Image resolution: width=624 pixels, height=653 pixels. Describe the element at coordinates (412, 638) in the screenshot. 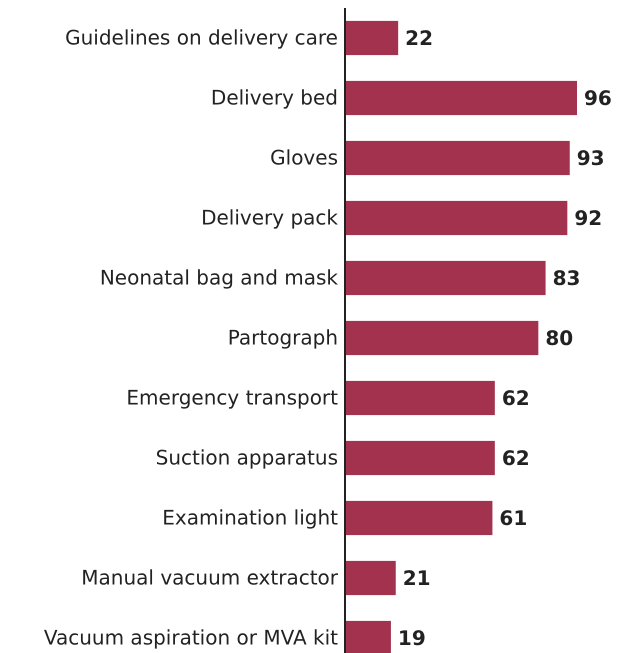

I see `data-label: 19` at that location.